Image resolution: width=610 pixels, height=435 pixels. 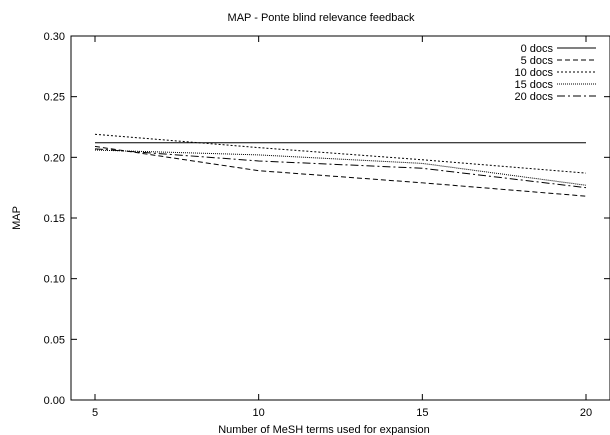 What do you see at coordinates (54, 340) in the screenshot?
I see `y-tick-label: 0.05` at bounding box center [54, 340].